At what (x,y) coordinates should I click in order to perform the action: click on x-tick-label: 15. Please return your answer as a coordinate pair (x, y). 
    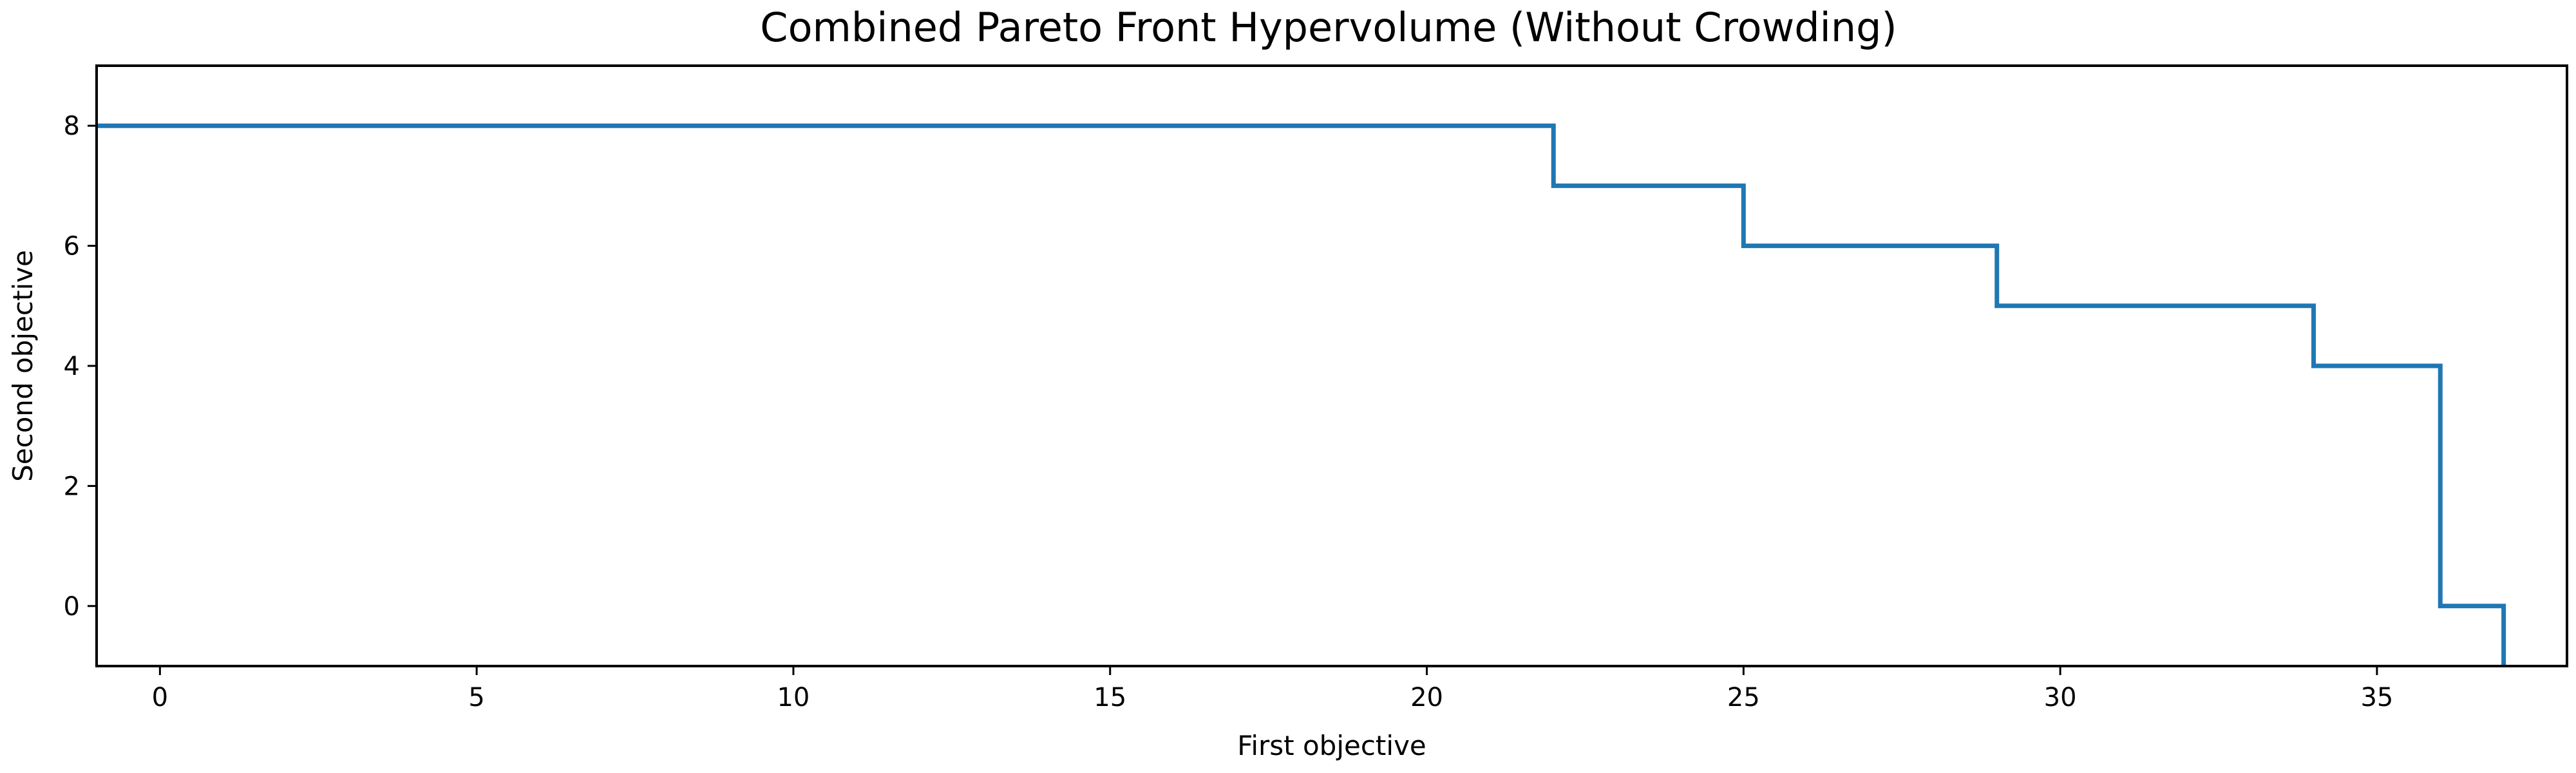
    Looking at the image, I should click on (1110, 697).